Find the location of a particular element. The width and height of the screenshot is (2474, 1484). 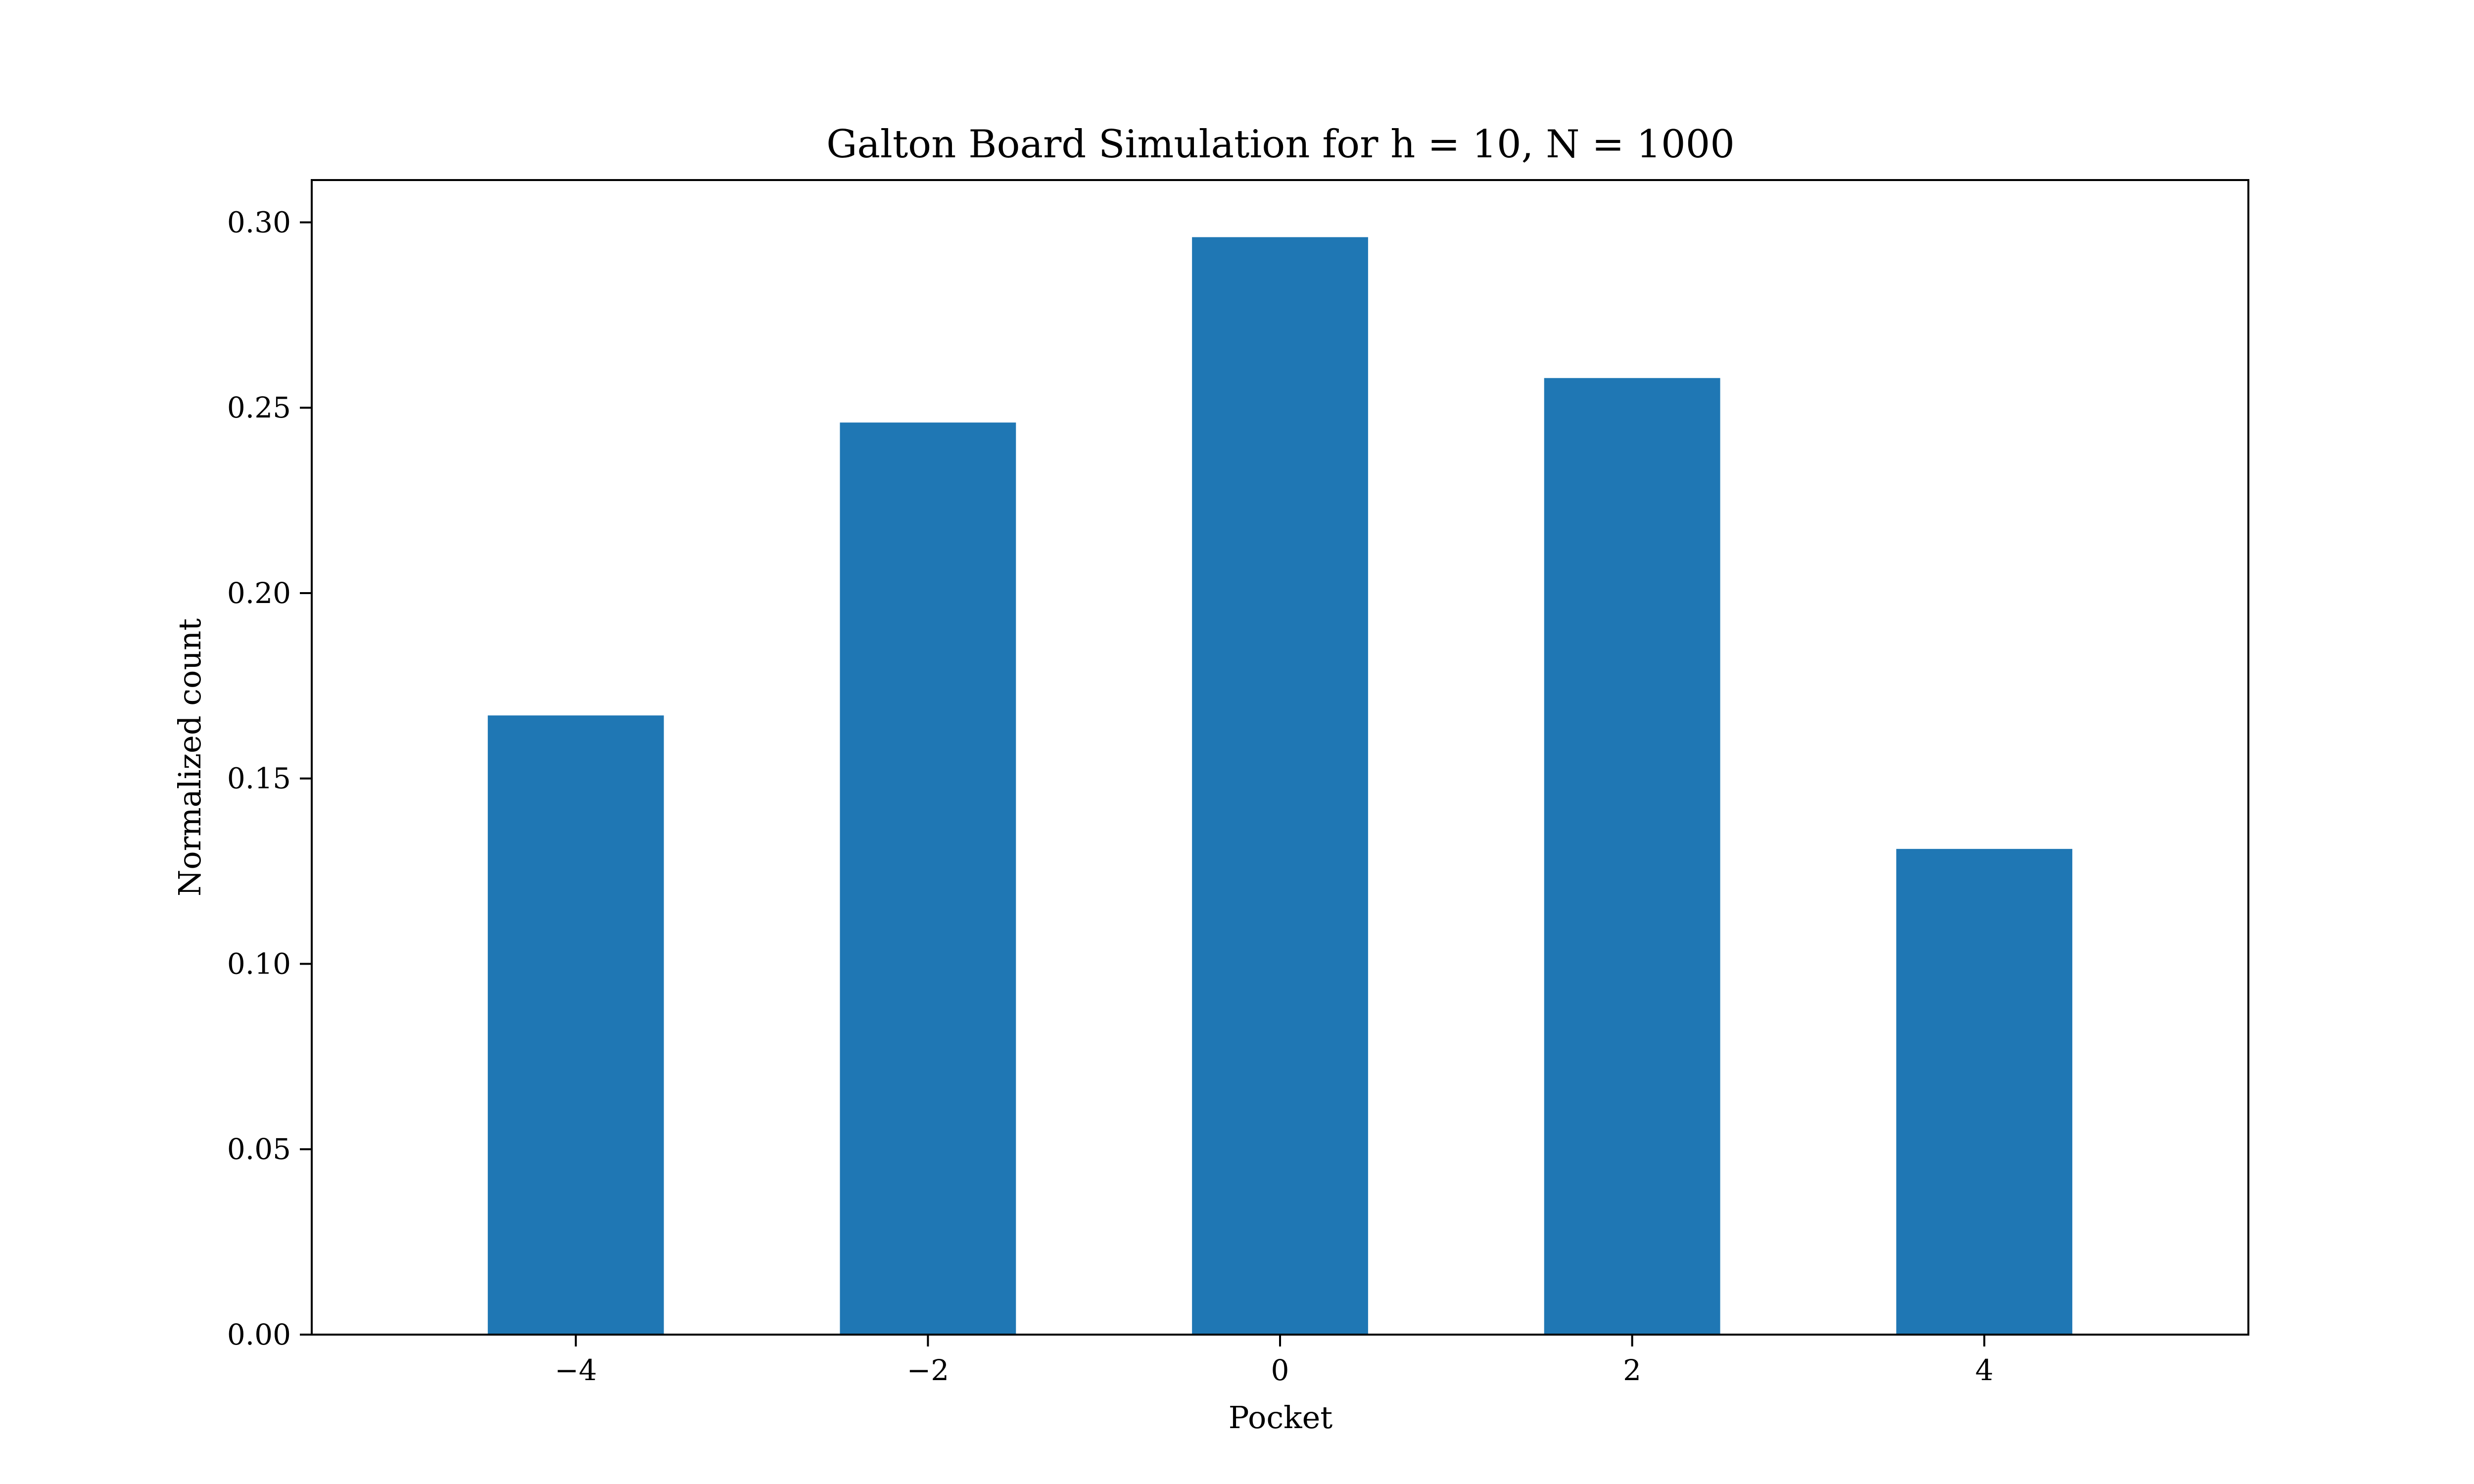

x-tick-label: 0 is located at coordinates (1280, 1370).